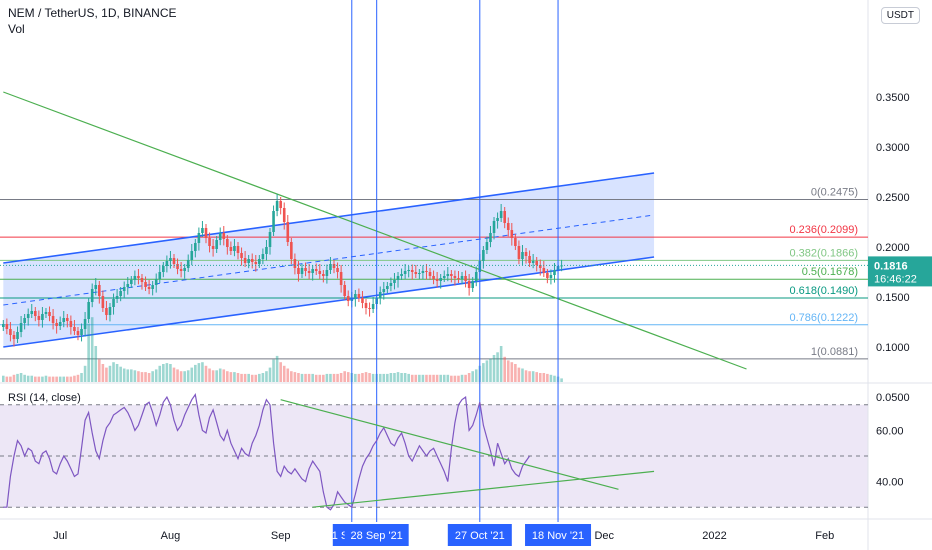 The image size is (932, 550). I want to click on fib-level-label: 0(0.2475), so click(834, 193).